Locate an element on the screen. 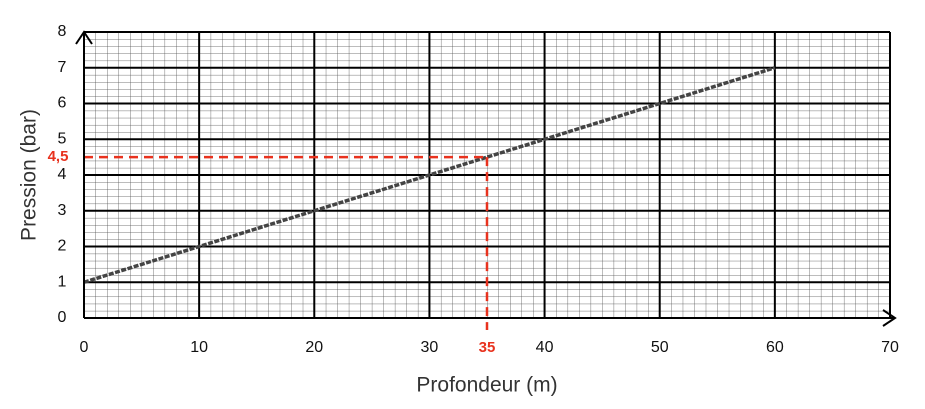  y-tick-label: 2 is located at coordinates (62, 246).